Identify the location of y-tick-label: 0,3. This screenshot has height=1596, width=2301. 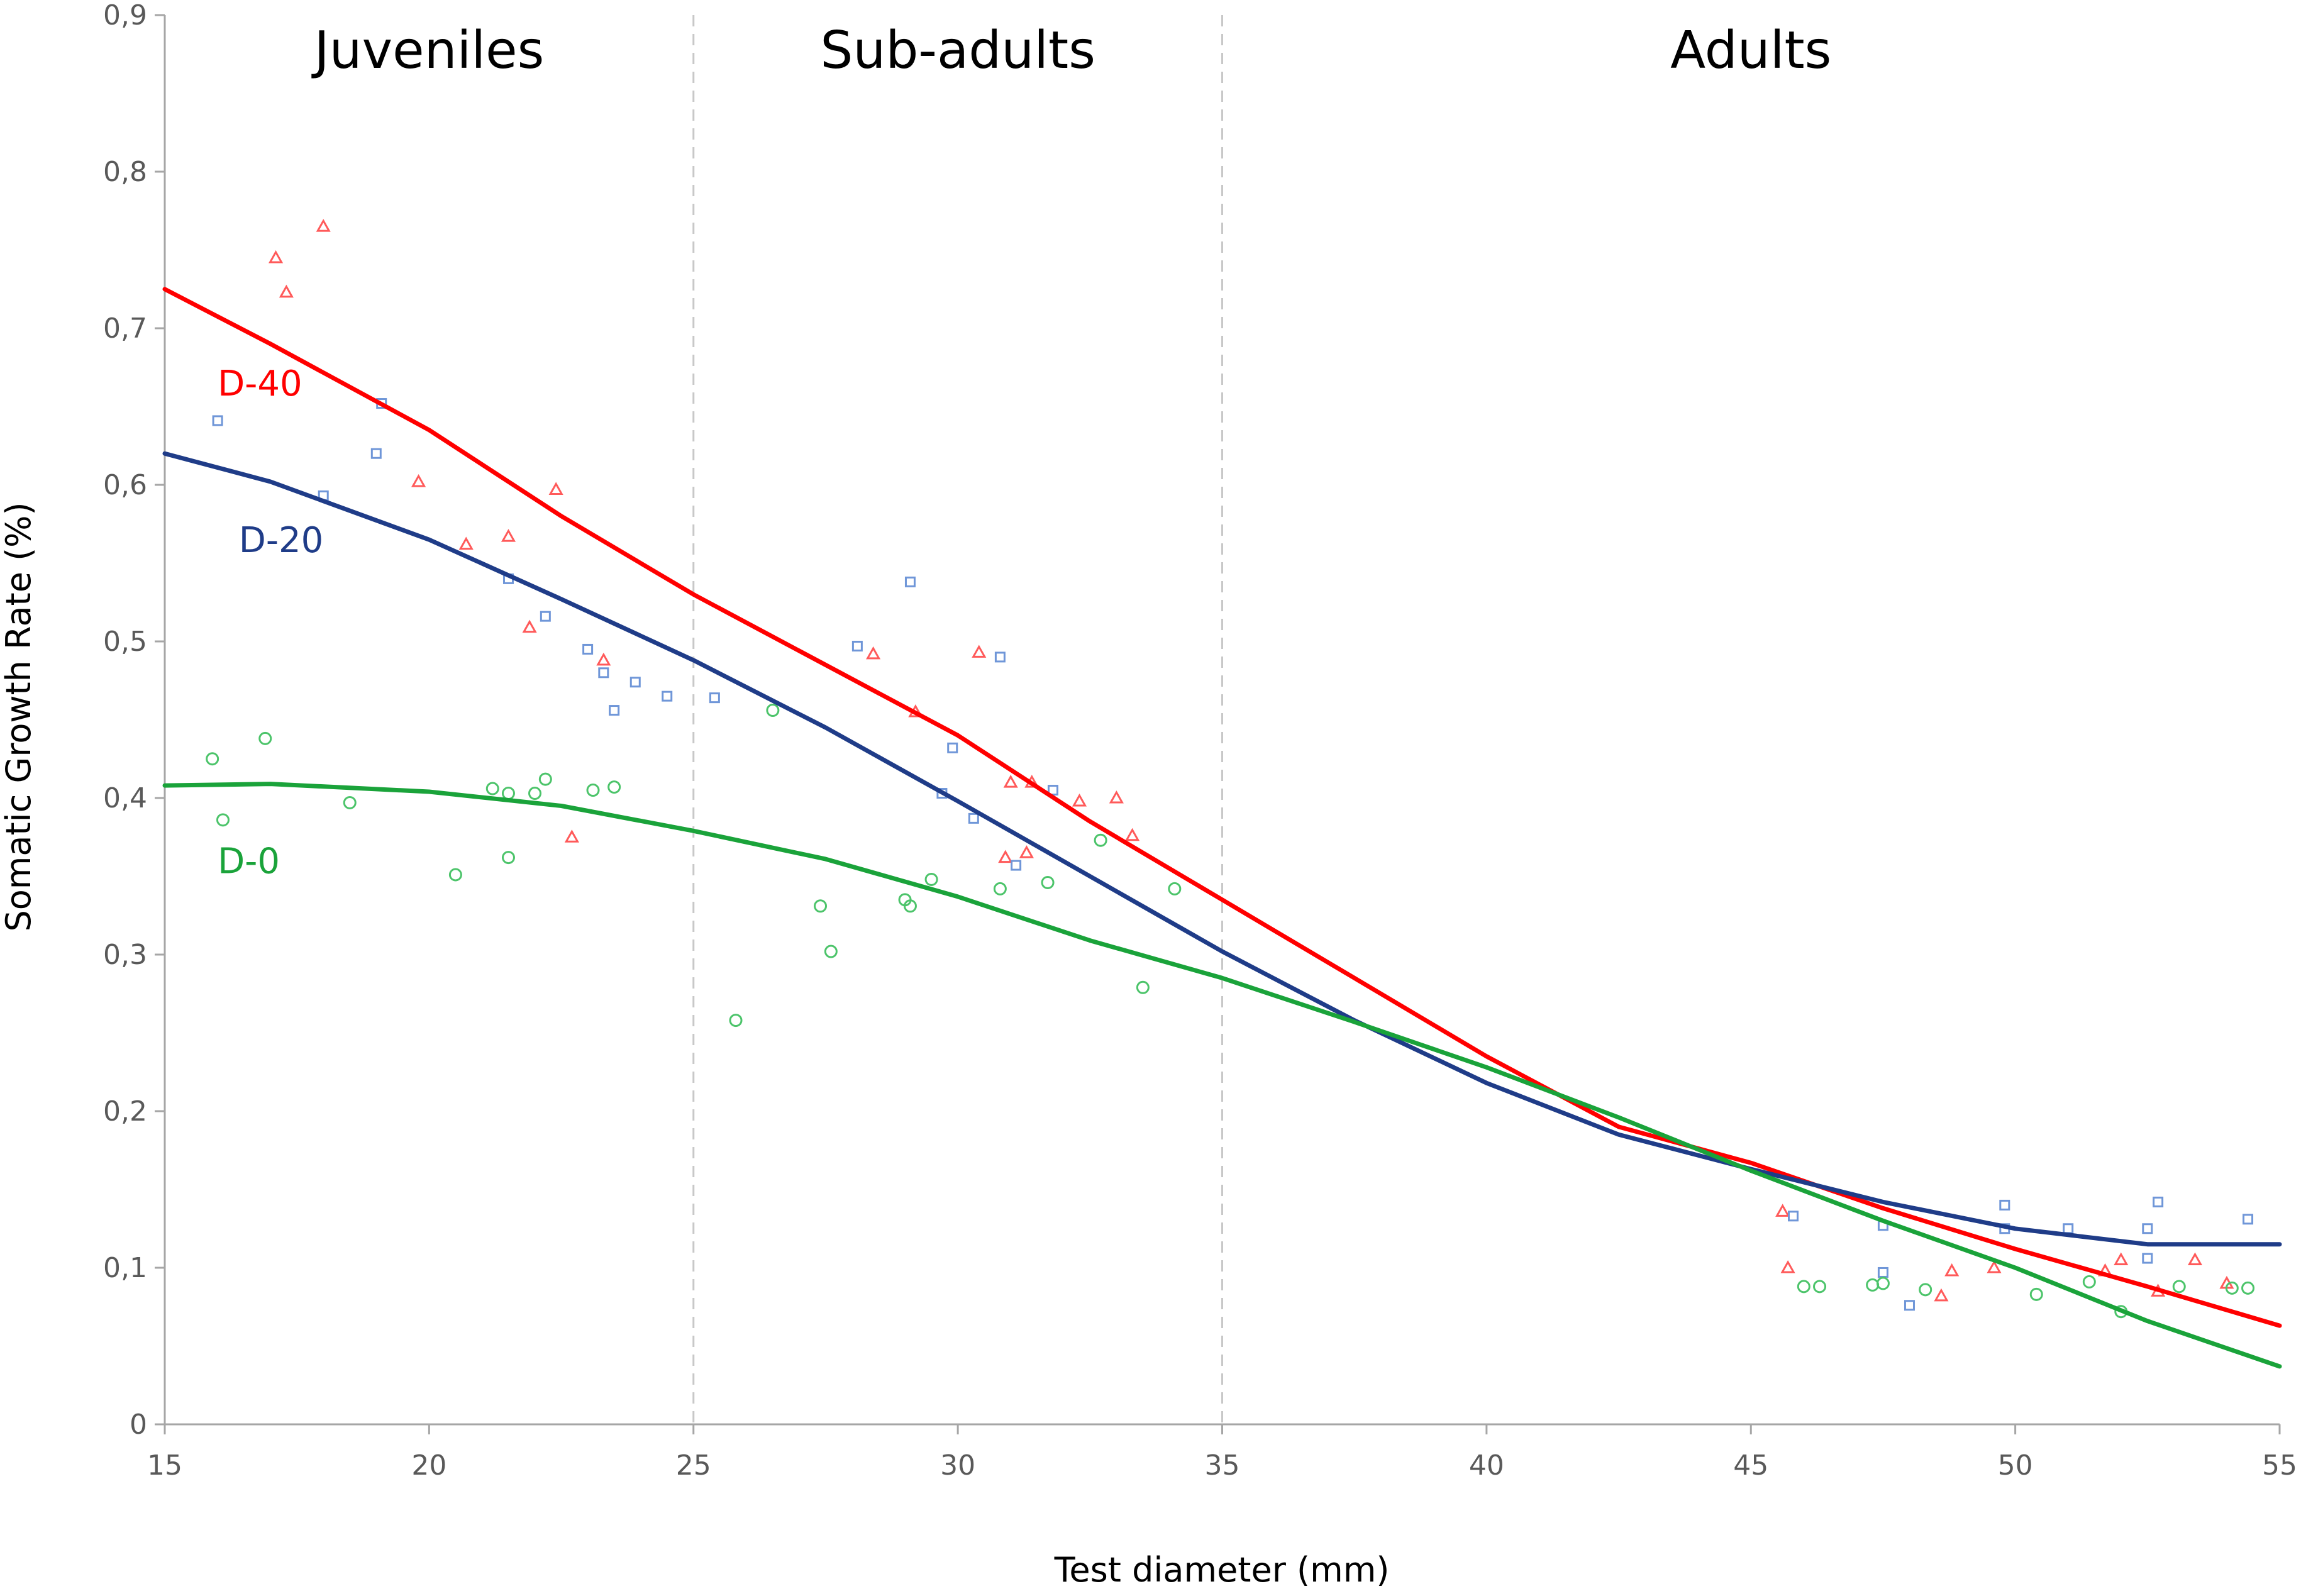
(125, 955).